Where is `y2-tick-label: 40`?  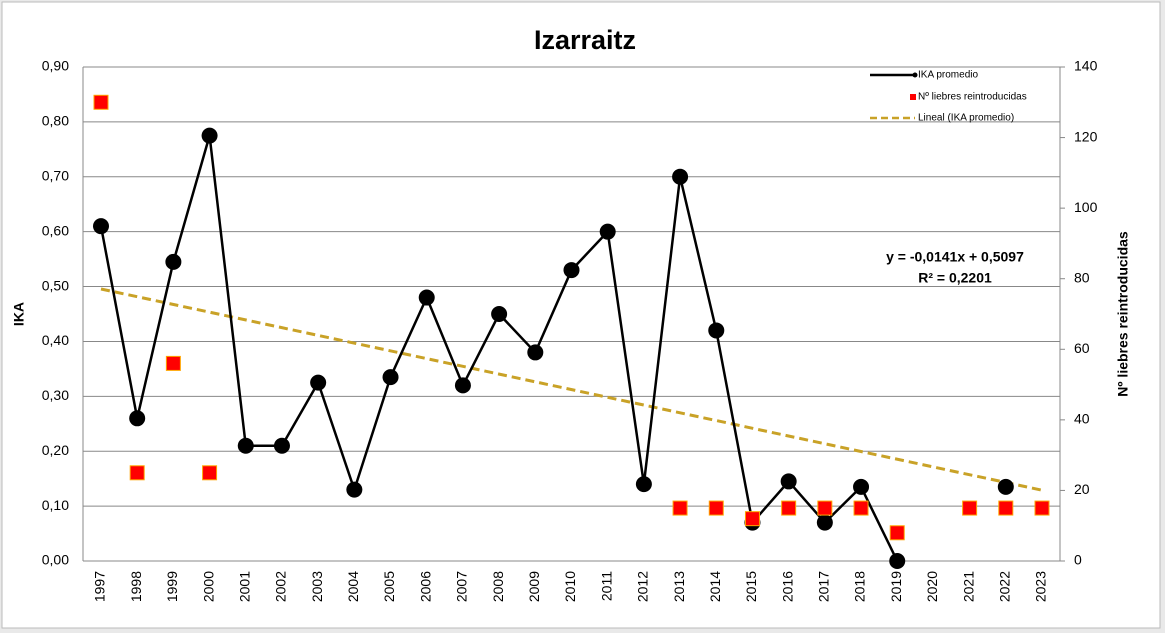 y2-tick-label: 40 is located at coordinates (1082, 419).